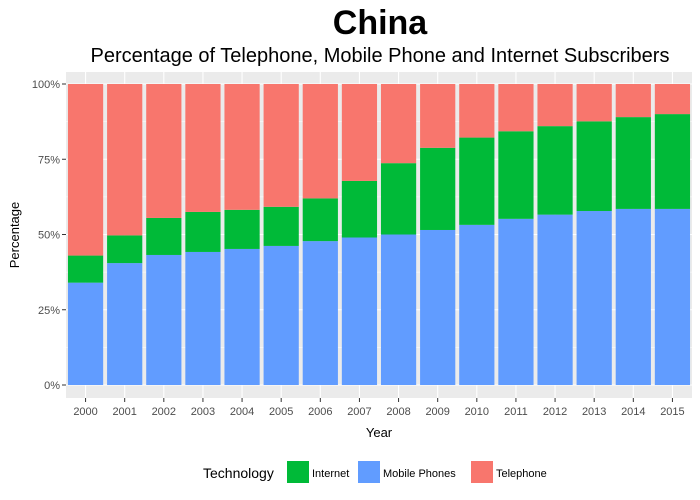 The image size is (700, 500). I want to click on y-tick-label: 50%, so click(49, 236).